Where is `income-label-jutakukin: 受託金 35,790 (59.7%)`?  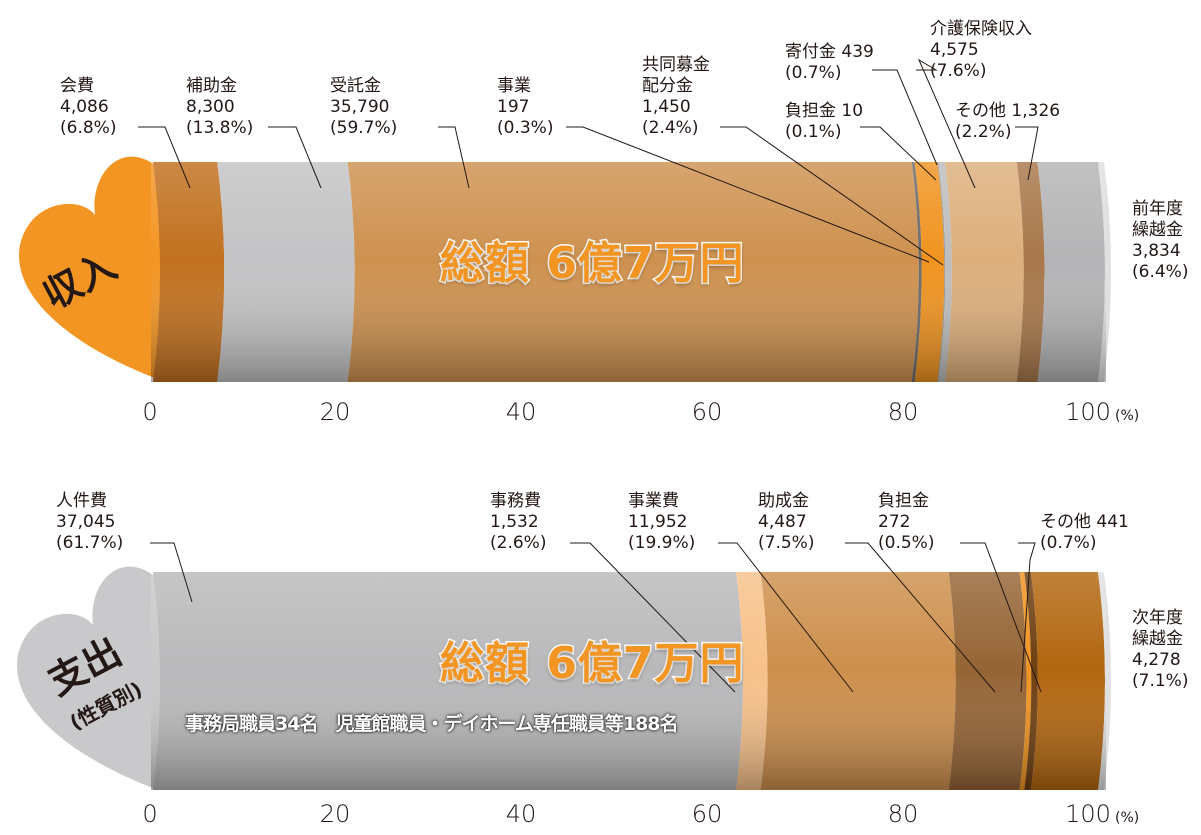 income-label-jutakukin: 受託金 35,790 (59.7%) is located at coordinates (364, 107).